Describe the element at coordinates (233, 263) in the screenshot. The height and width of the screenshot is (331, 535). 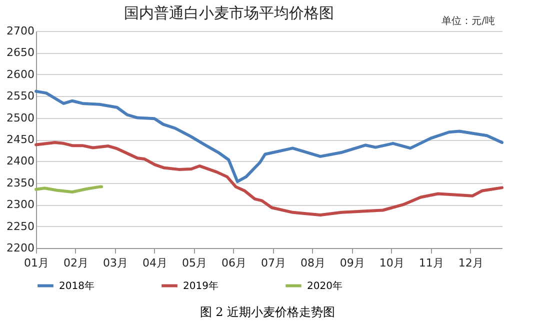
I see `x-tick-label: 06月` at that location.